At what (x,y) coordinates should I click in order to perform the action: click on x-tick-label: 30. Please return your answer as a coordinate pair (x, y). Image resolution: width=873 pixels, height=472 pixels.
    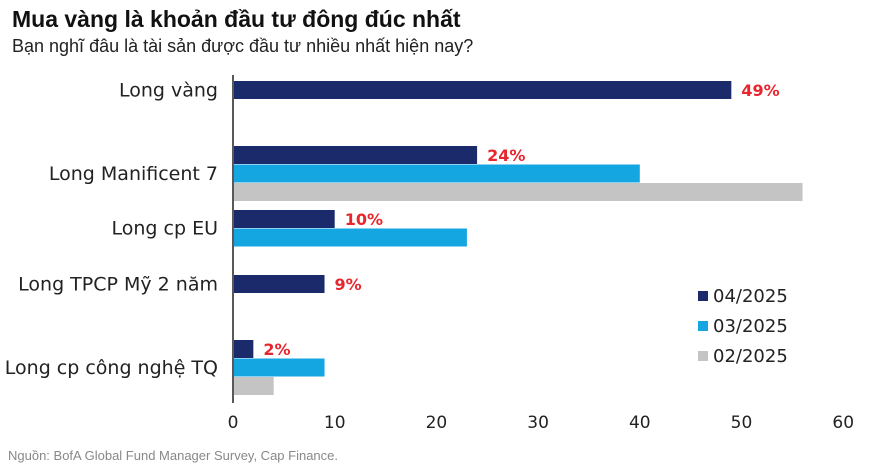
    Looking at the image, I should click on (538, 423).